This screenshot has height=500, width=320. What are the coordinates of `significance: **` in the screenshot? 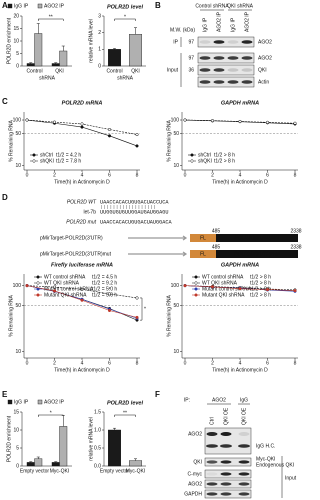 It's located at (125, 413).